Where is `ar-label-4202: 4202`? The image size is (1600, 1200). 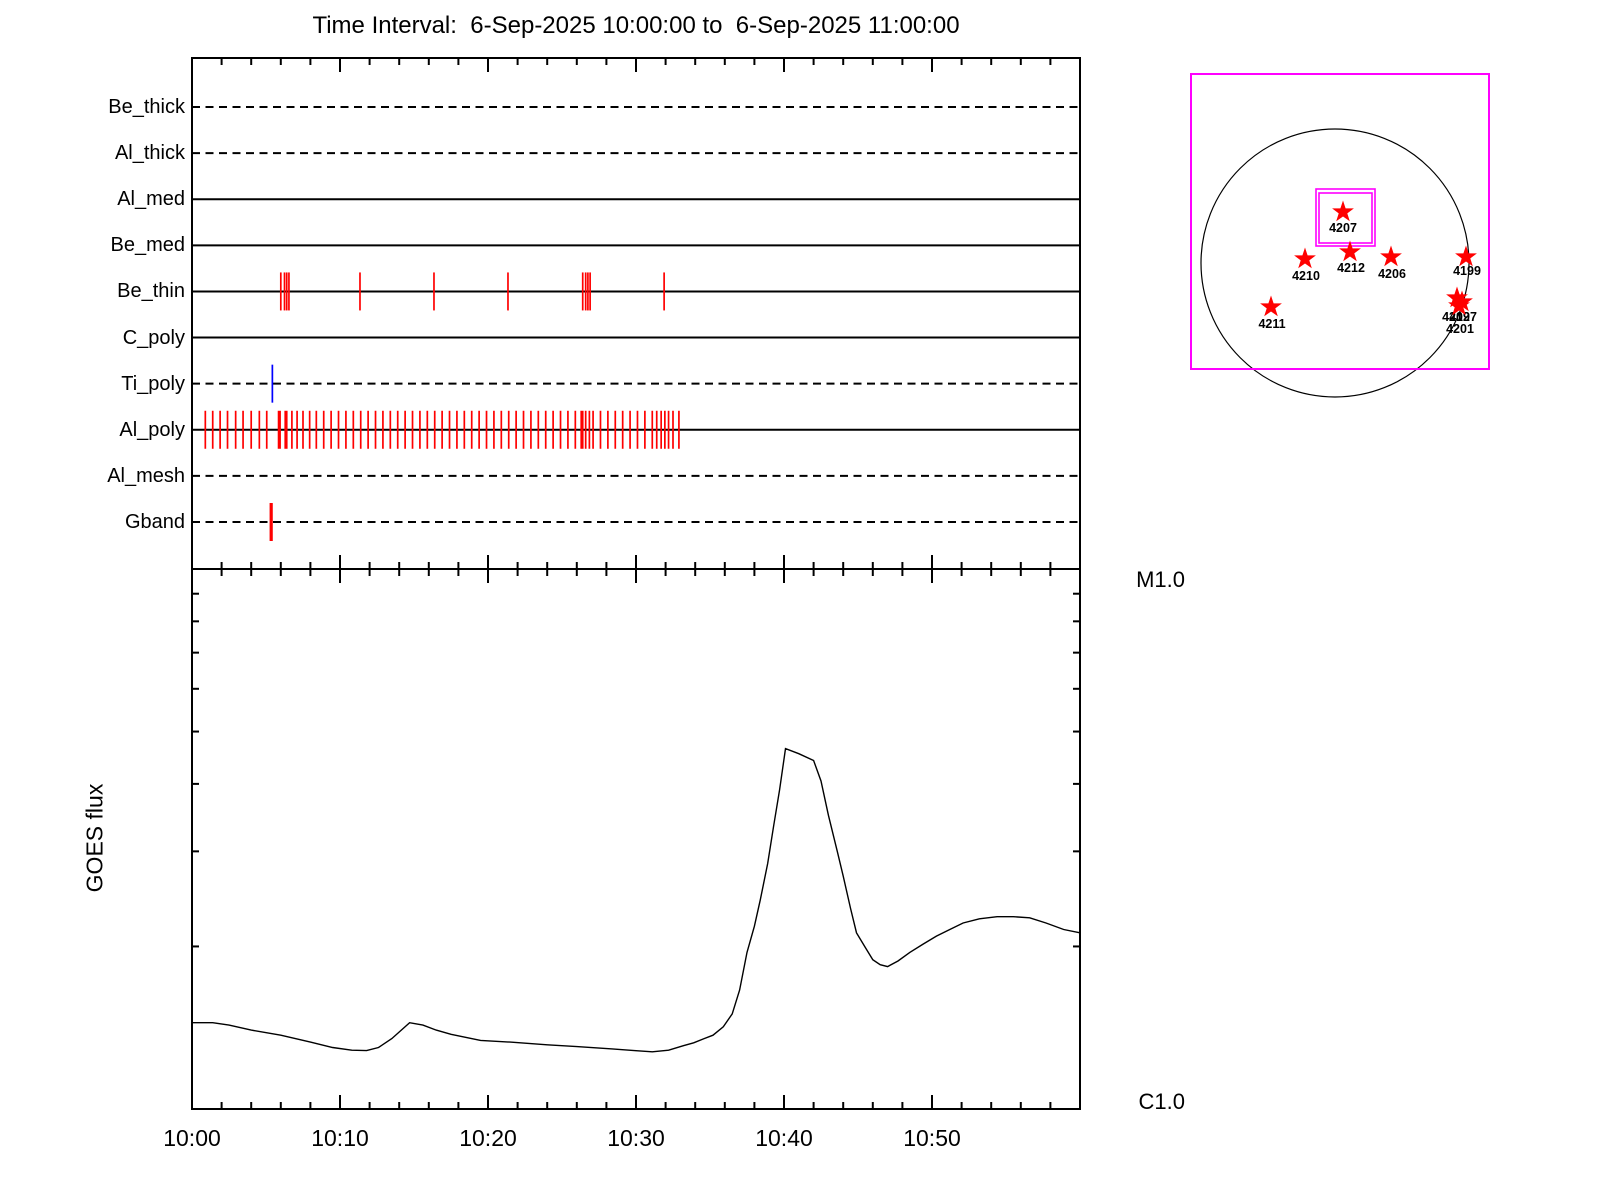 ar-label-4202: 4202 is located at coordinates (1456, 317).